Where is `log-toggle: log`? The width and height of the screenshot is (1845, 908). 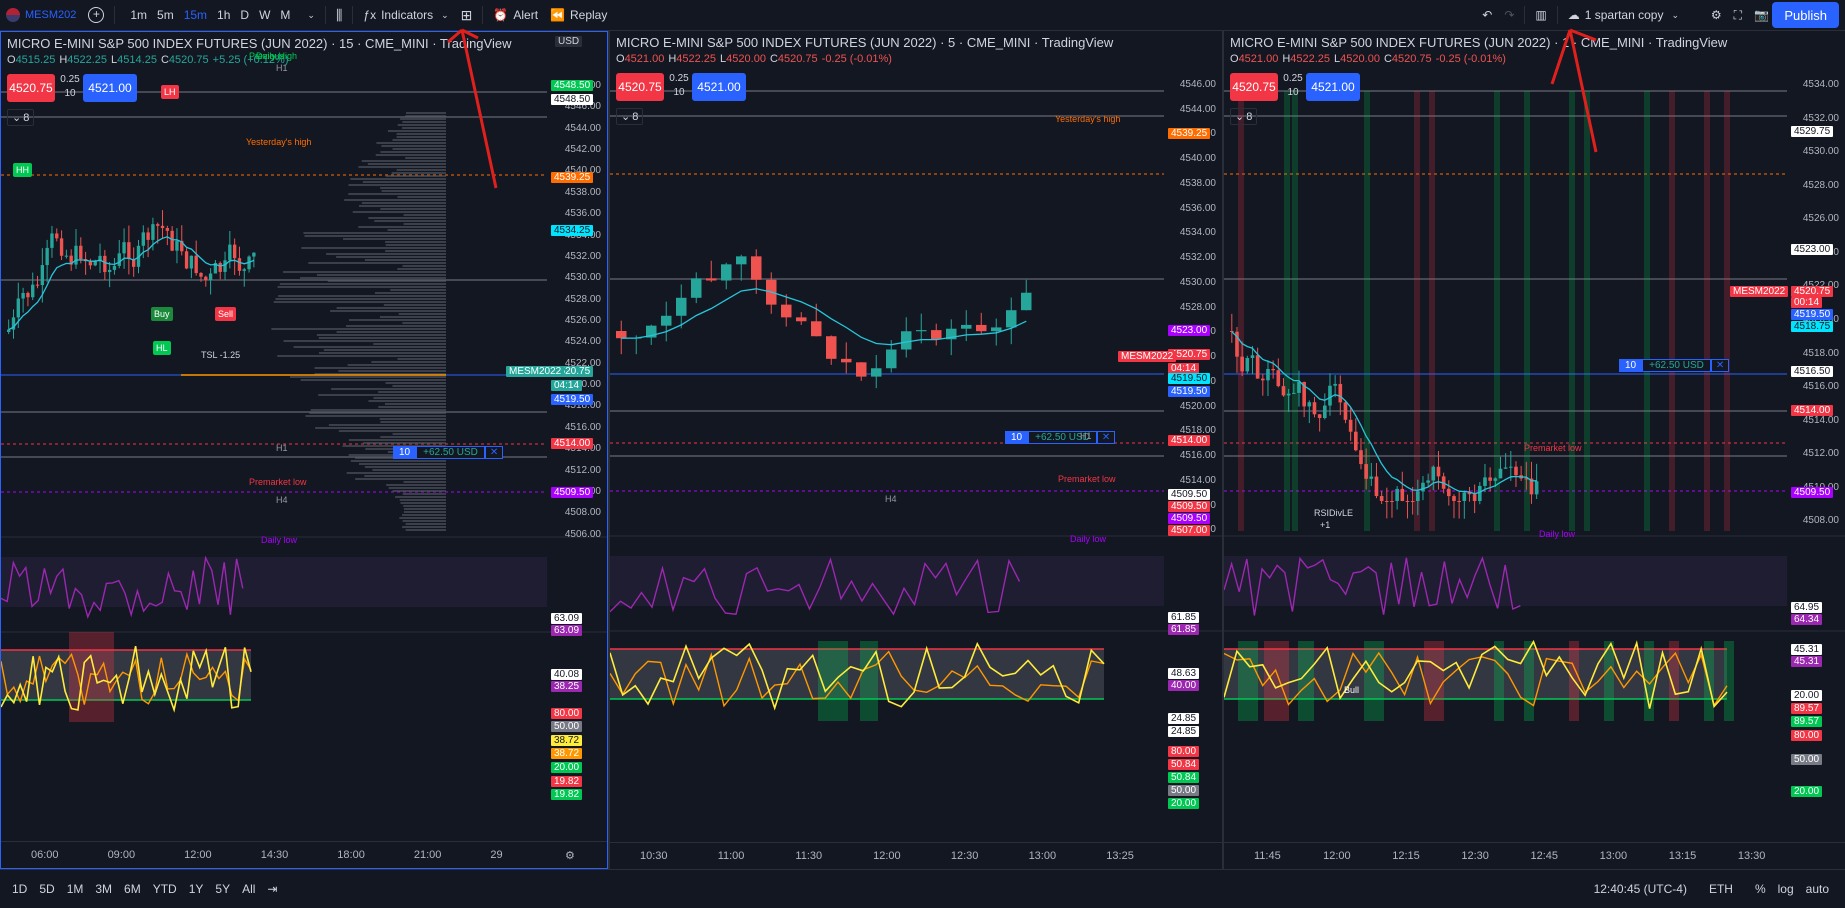 log-toggle: log is located at coordinates (1785, 889).